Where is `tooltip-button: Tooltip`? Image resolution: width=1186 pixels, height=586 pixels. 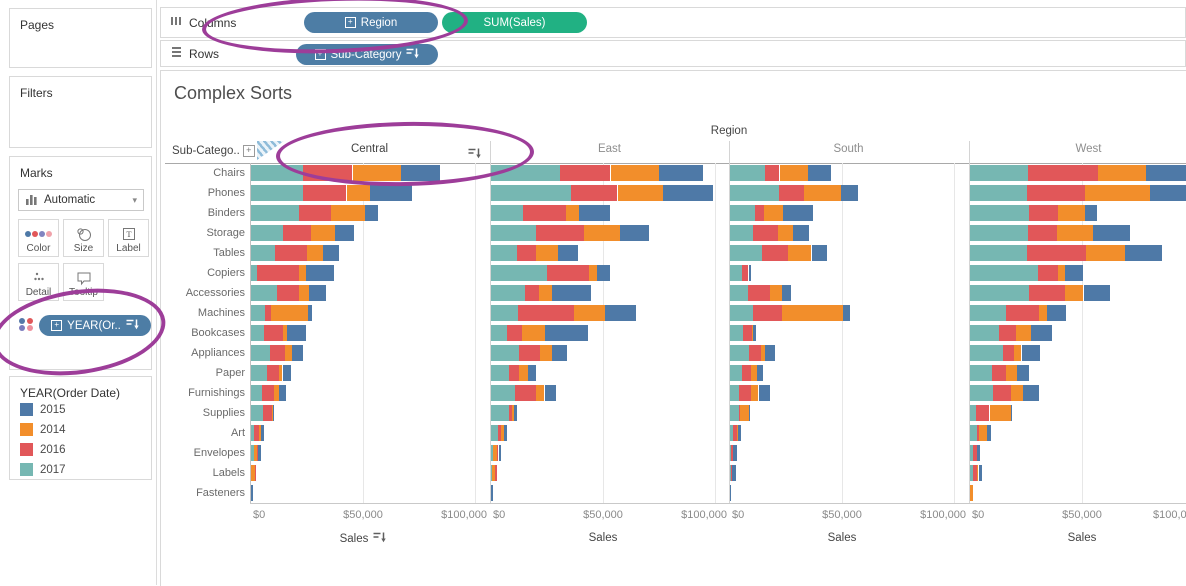
tooltip-button: Tooltip is located at coordinates (83, 282).